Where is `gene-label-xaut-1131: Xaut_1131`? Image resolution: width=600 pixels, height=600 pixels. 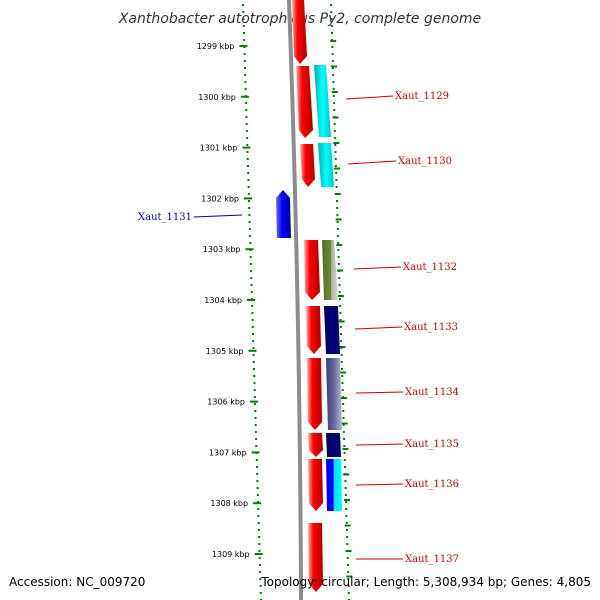 gene-label-xaut-1131: Xaut_1131 is located at coordinates (165, 217).